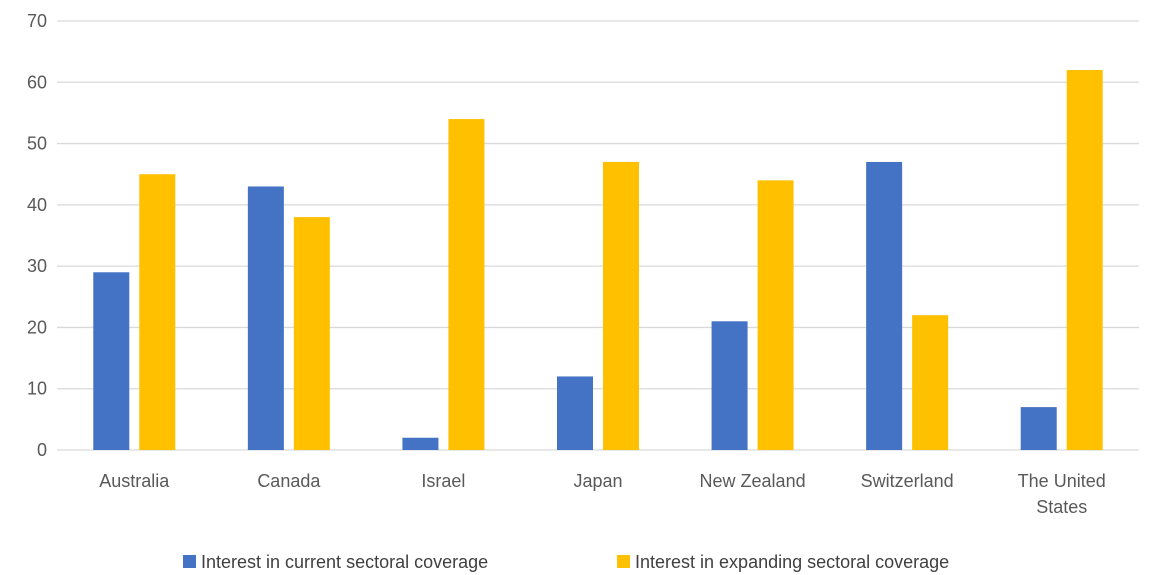 This screenshot has width=1159, height=575. Describe the element at coordinates (37, 389) in the screenshot. I see `y-tick-label: 10` at that location.